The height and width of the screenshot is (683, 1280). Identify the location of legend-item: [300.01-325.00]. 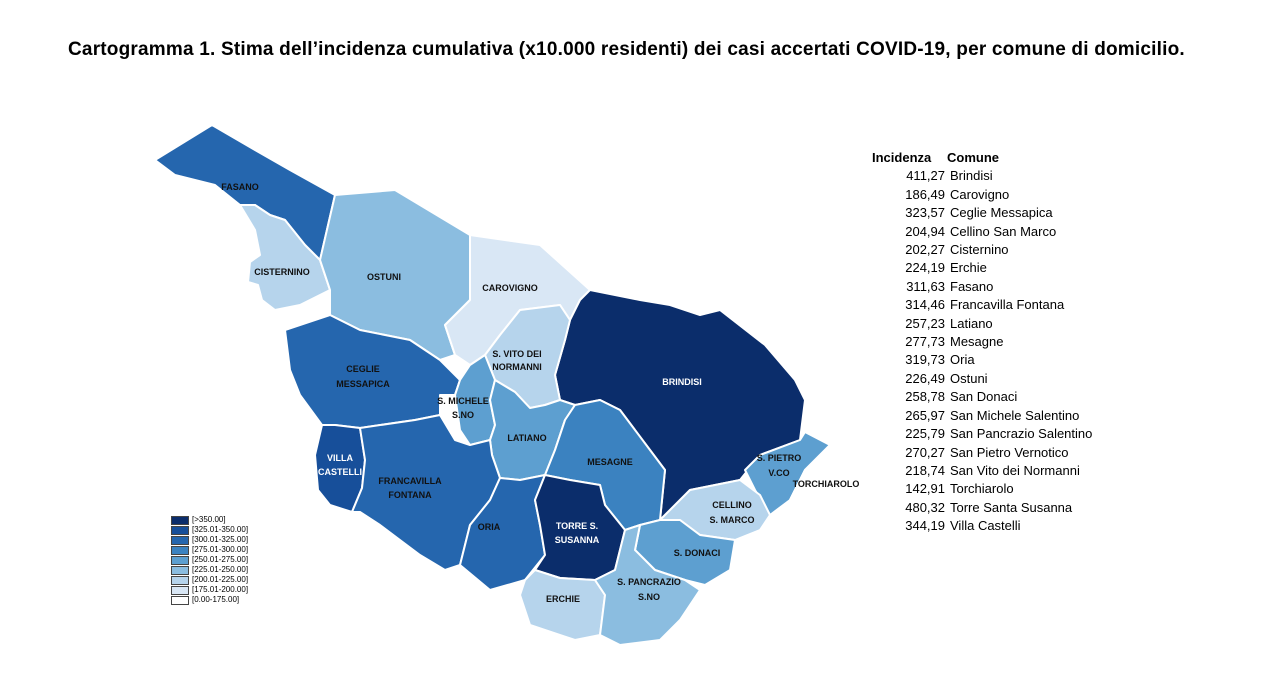
(209, 540).